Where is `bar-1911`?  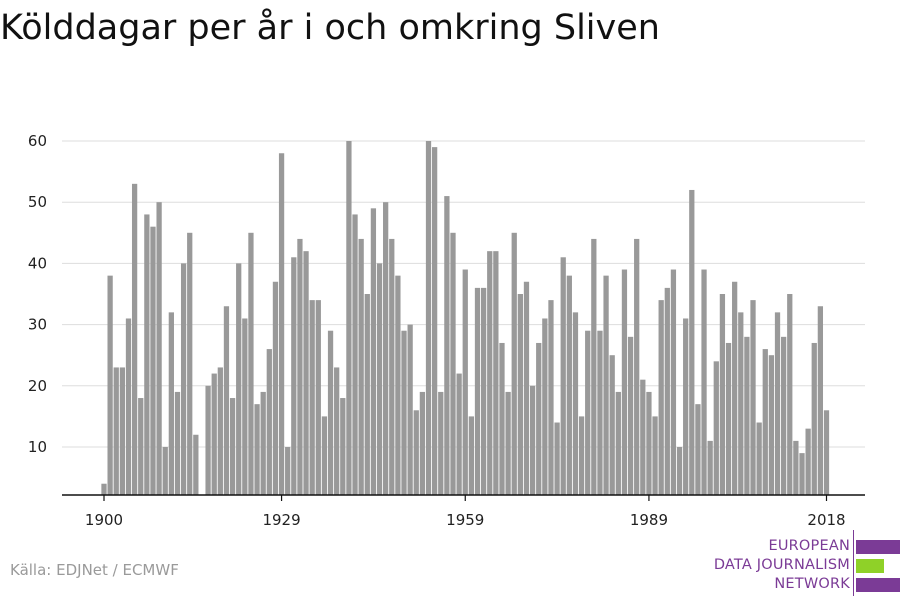 bar-1911 is located at coordinates (171, 403).